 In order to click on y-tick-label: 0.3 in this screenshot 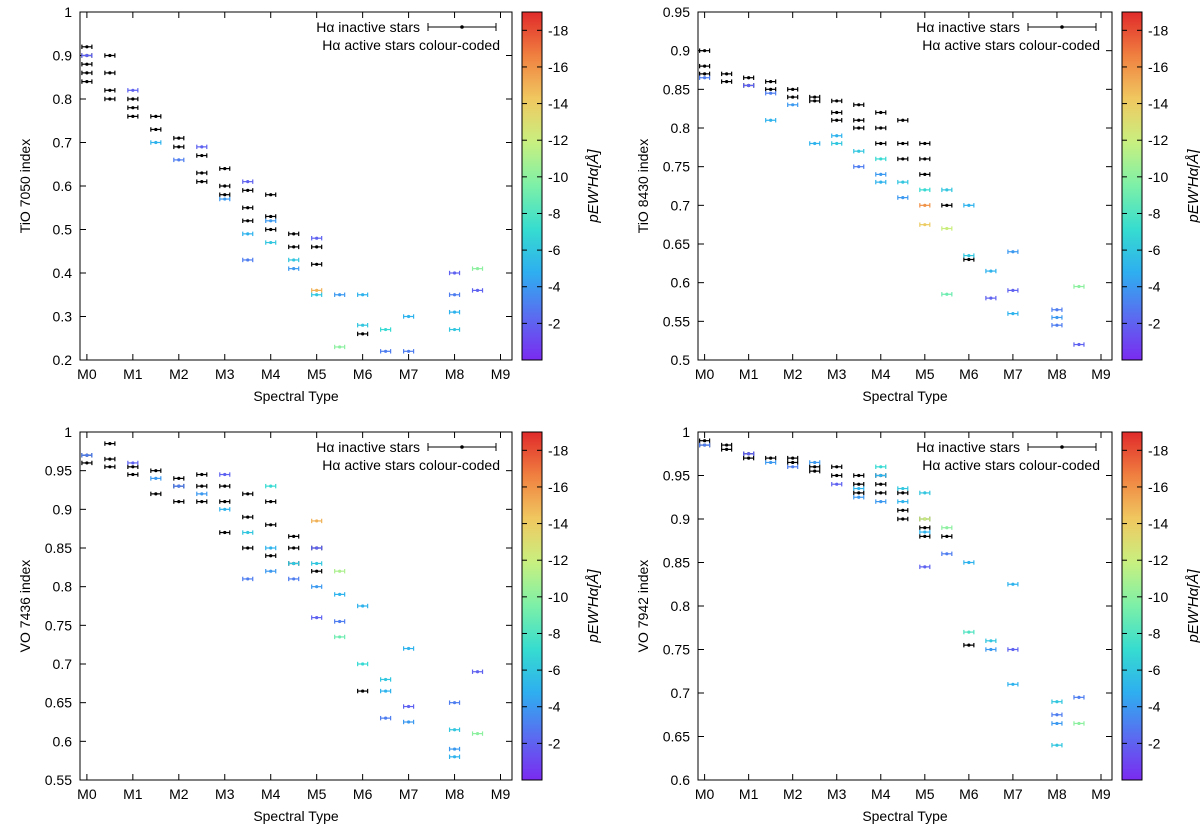, I will do `click(63, 317)`.